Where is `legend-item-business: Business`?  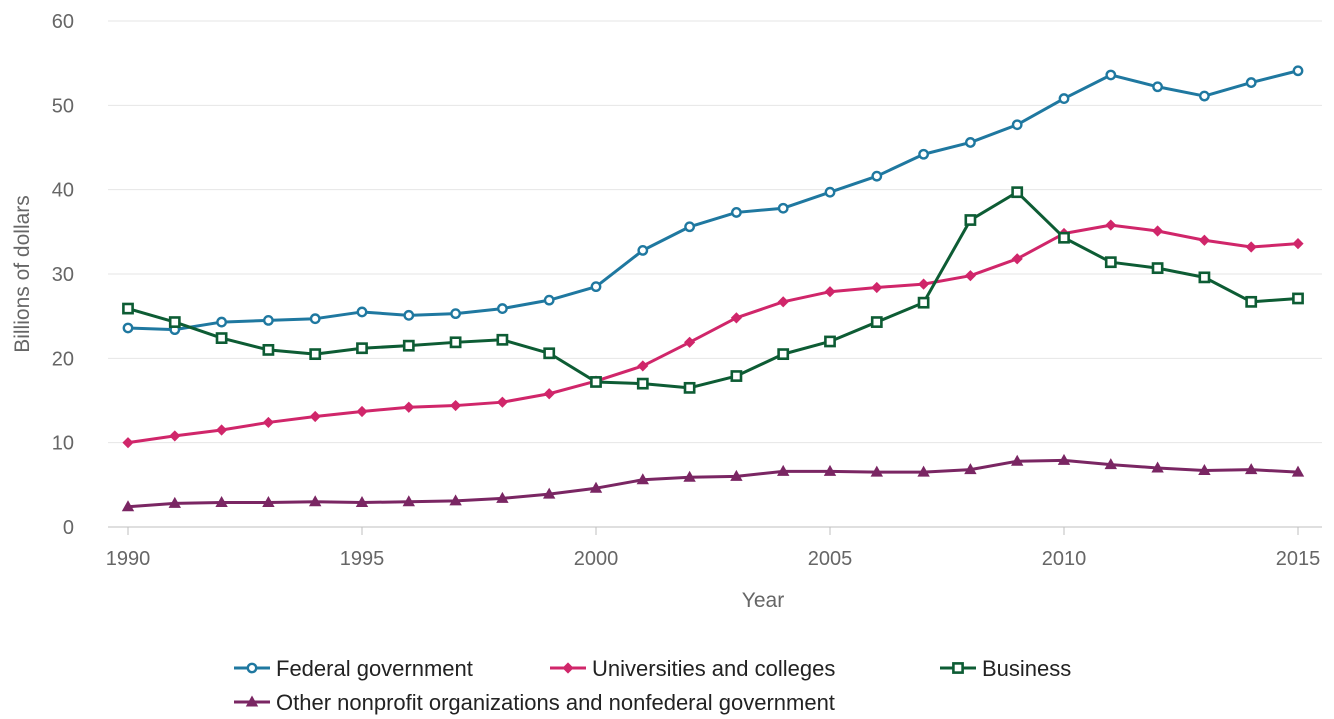 legend-item-business: Business is located at coordinates (1005, 668).